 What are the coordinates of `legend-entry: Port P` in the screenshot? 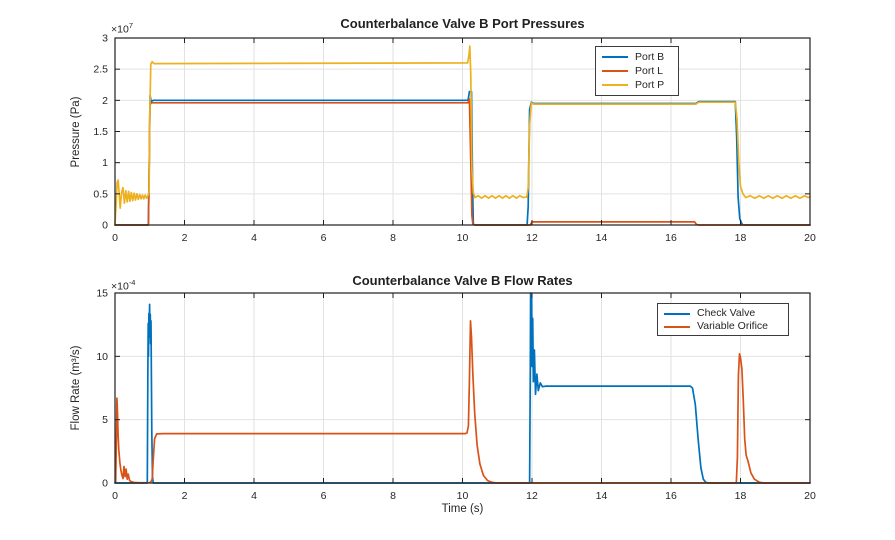 It's located at (637, 85).